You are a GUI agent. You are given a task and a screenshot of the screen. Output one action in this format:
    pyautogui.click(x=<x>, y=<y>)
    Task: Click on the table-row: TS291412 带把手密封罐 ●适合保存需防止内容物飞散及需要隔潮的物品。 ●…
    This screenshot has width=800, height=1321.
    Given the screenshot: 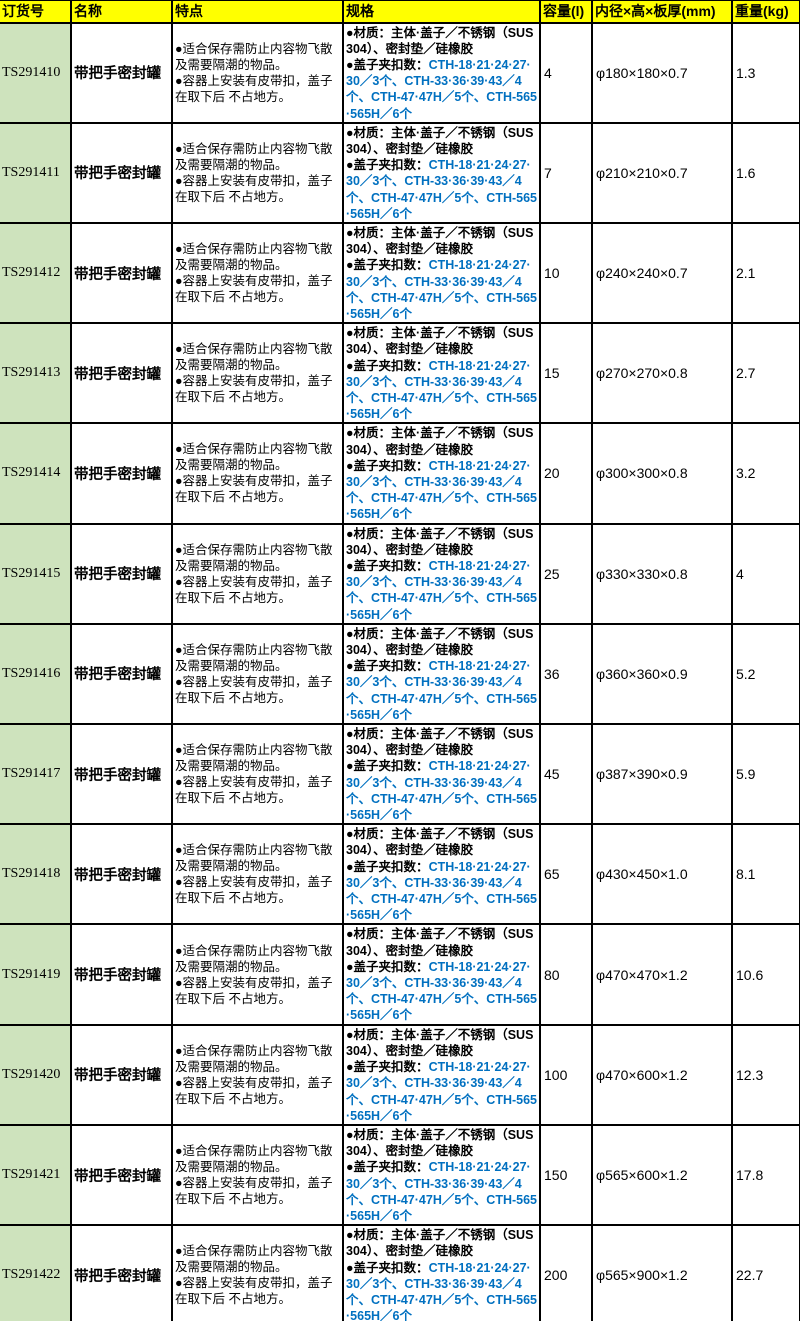 What is the action you would take?
    pyautogui.click(x=400, y=273)
    